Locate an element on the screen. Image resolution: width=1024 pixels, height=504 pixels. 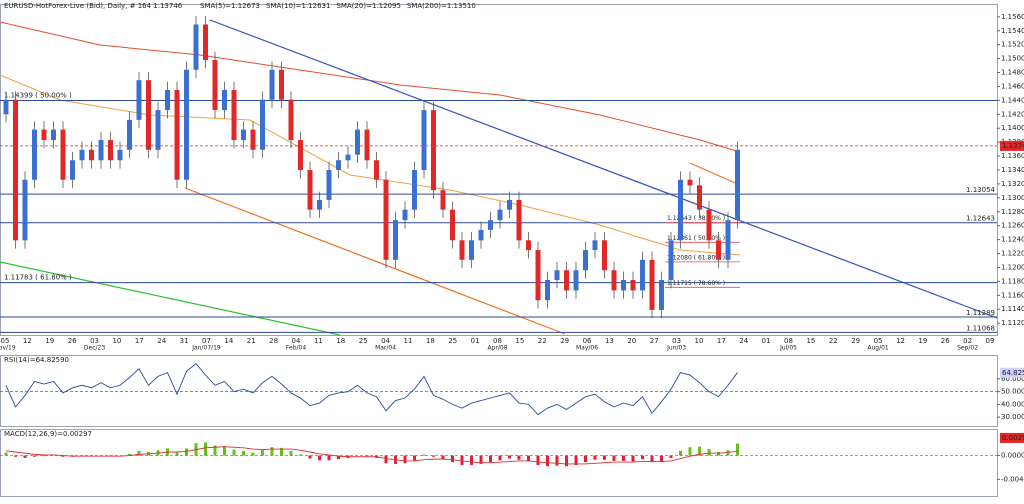
month-label: Aug/01 is located at coordinates (878, 348).